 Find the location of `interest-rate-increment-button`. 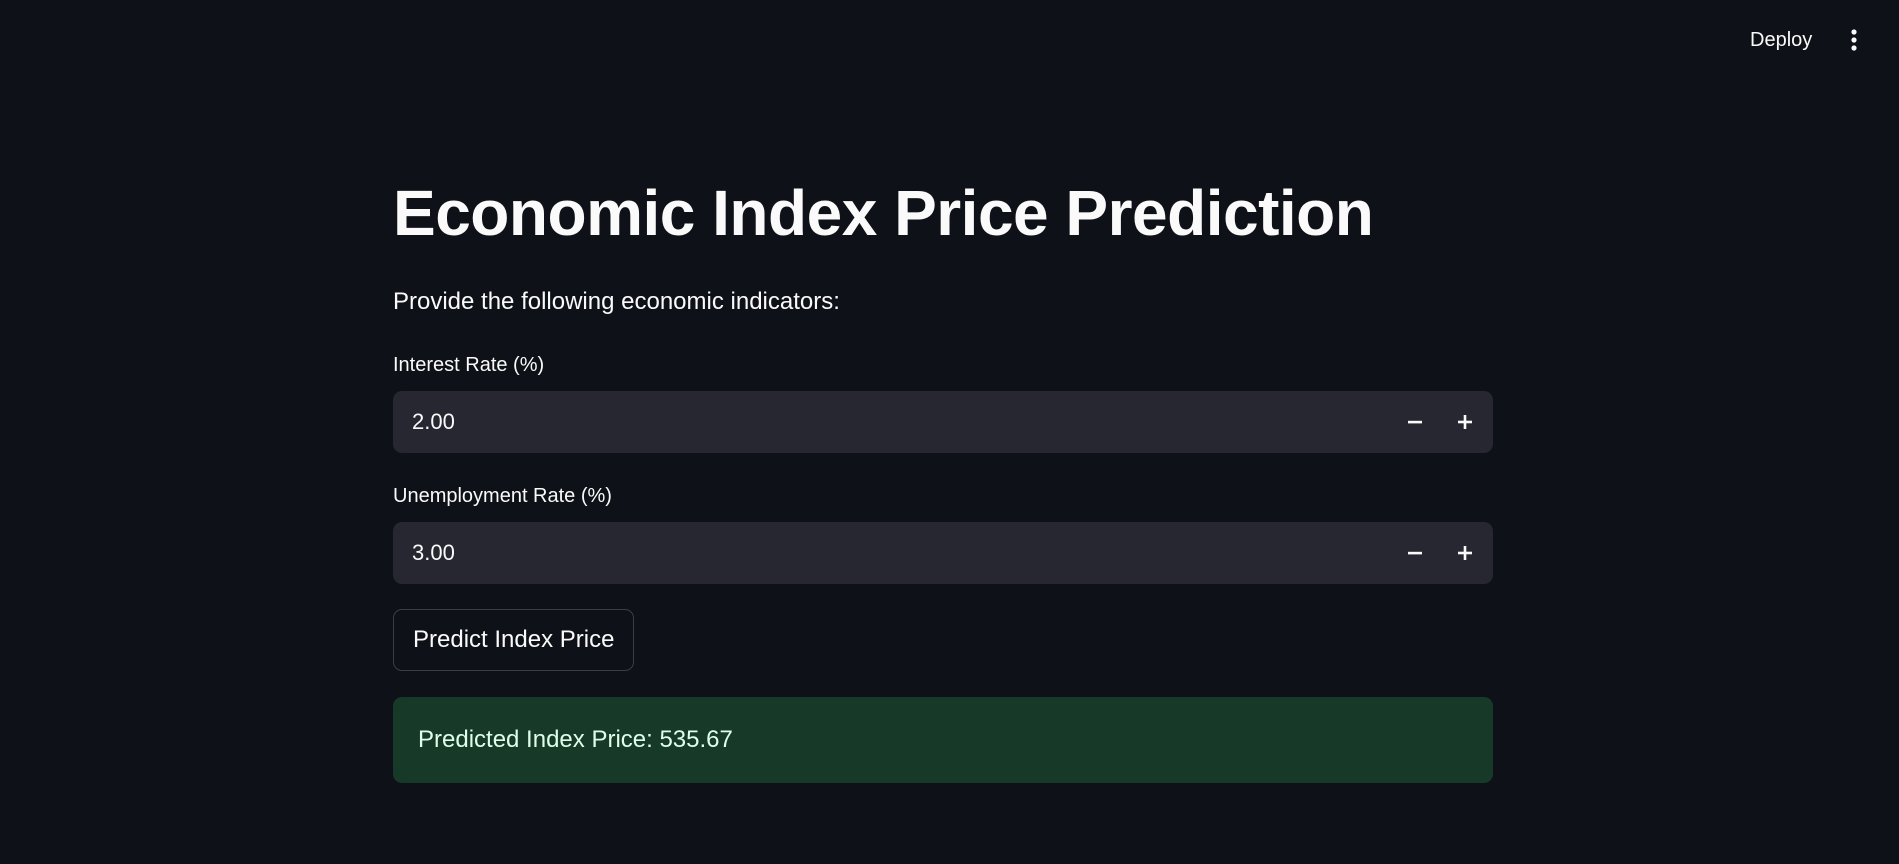

interest-rate-increment-button is located at coordinates (1465, 422).